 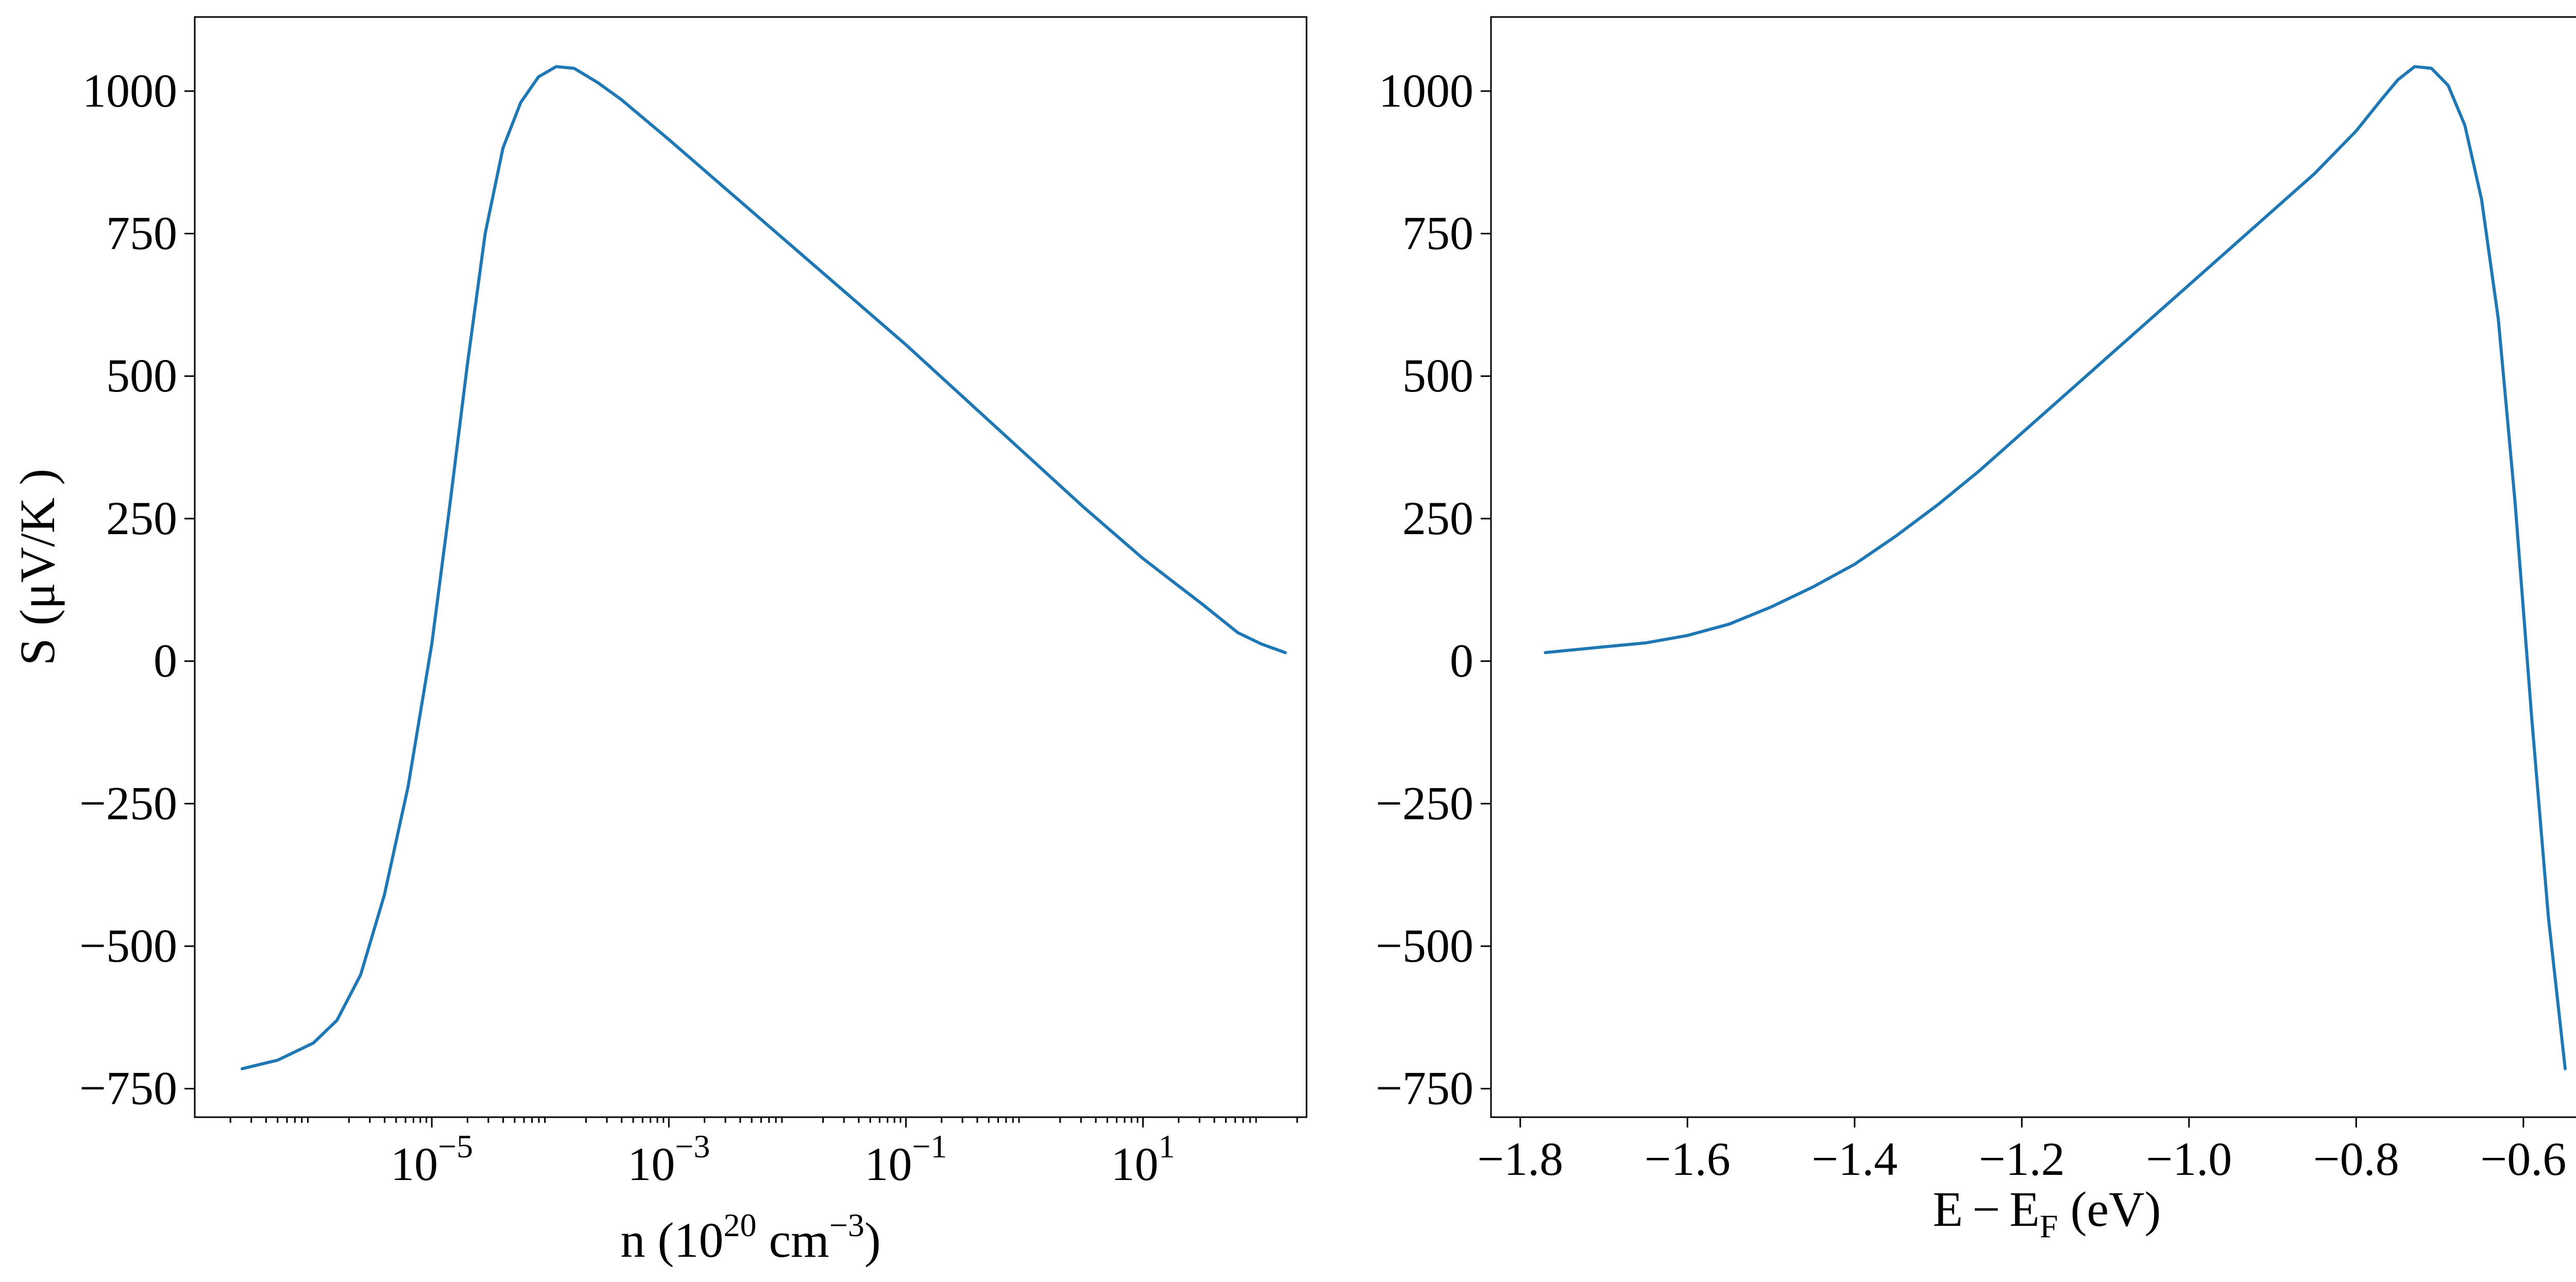 What do you see at coordinates (669, 1159) in the screenshot?
I see `left-x-tick-label: 10⁻³` at bounding box center [669, 1159].